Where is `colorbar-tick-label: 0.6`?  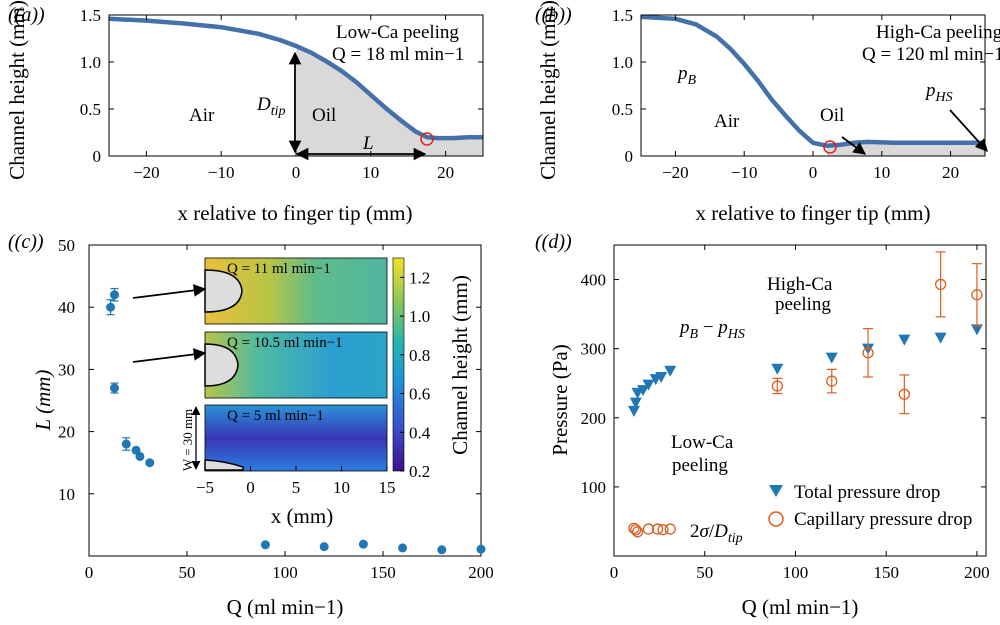
colorbar-tick-label: 0.6 is located at coordinates (419, 394).